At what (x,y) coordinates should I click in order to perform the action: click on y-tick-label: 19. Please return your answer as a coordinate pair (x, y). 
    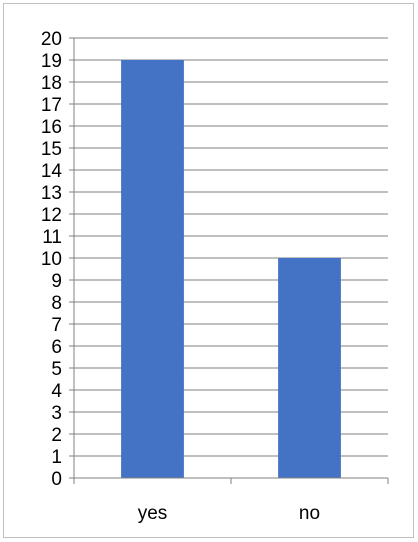
    Looking at the image, I should click on (51, 61).